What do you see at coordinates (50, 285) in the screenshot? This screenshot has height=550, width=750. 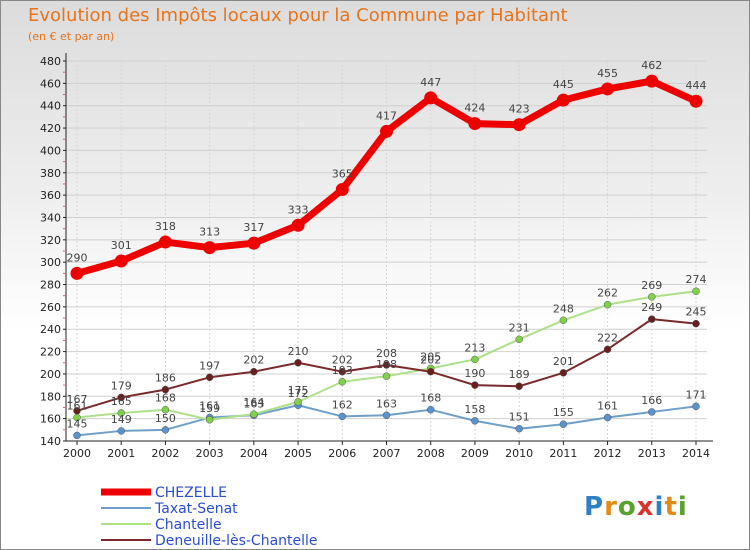 I see `y-tick-label: 280` at bounding box center [50, 285].